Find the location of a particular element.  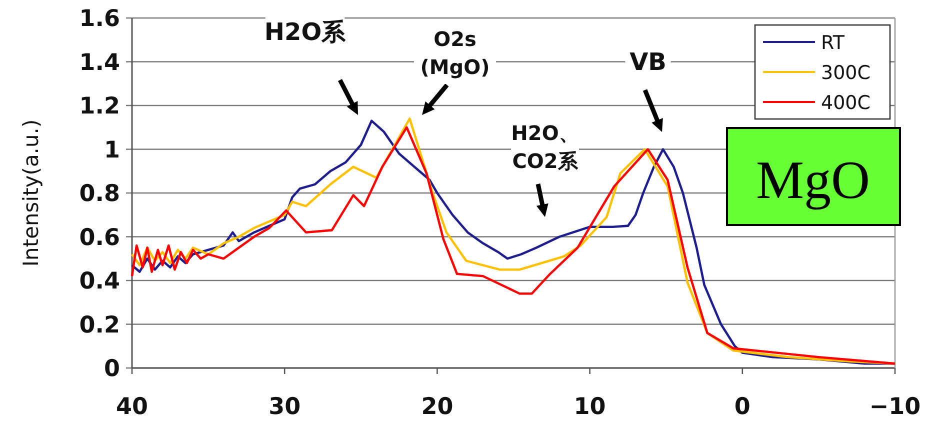

annotation: MgO is located at coordinates (813, 180).